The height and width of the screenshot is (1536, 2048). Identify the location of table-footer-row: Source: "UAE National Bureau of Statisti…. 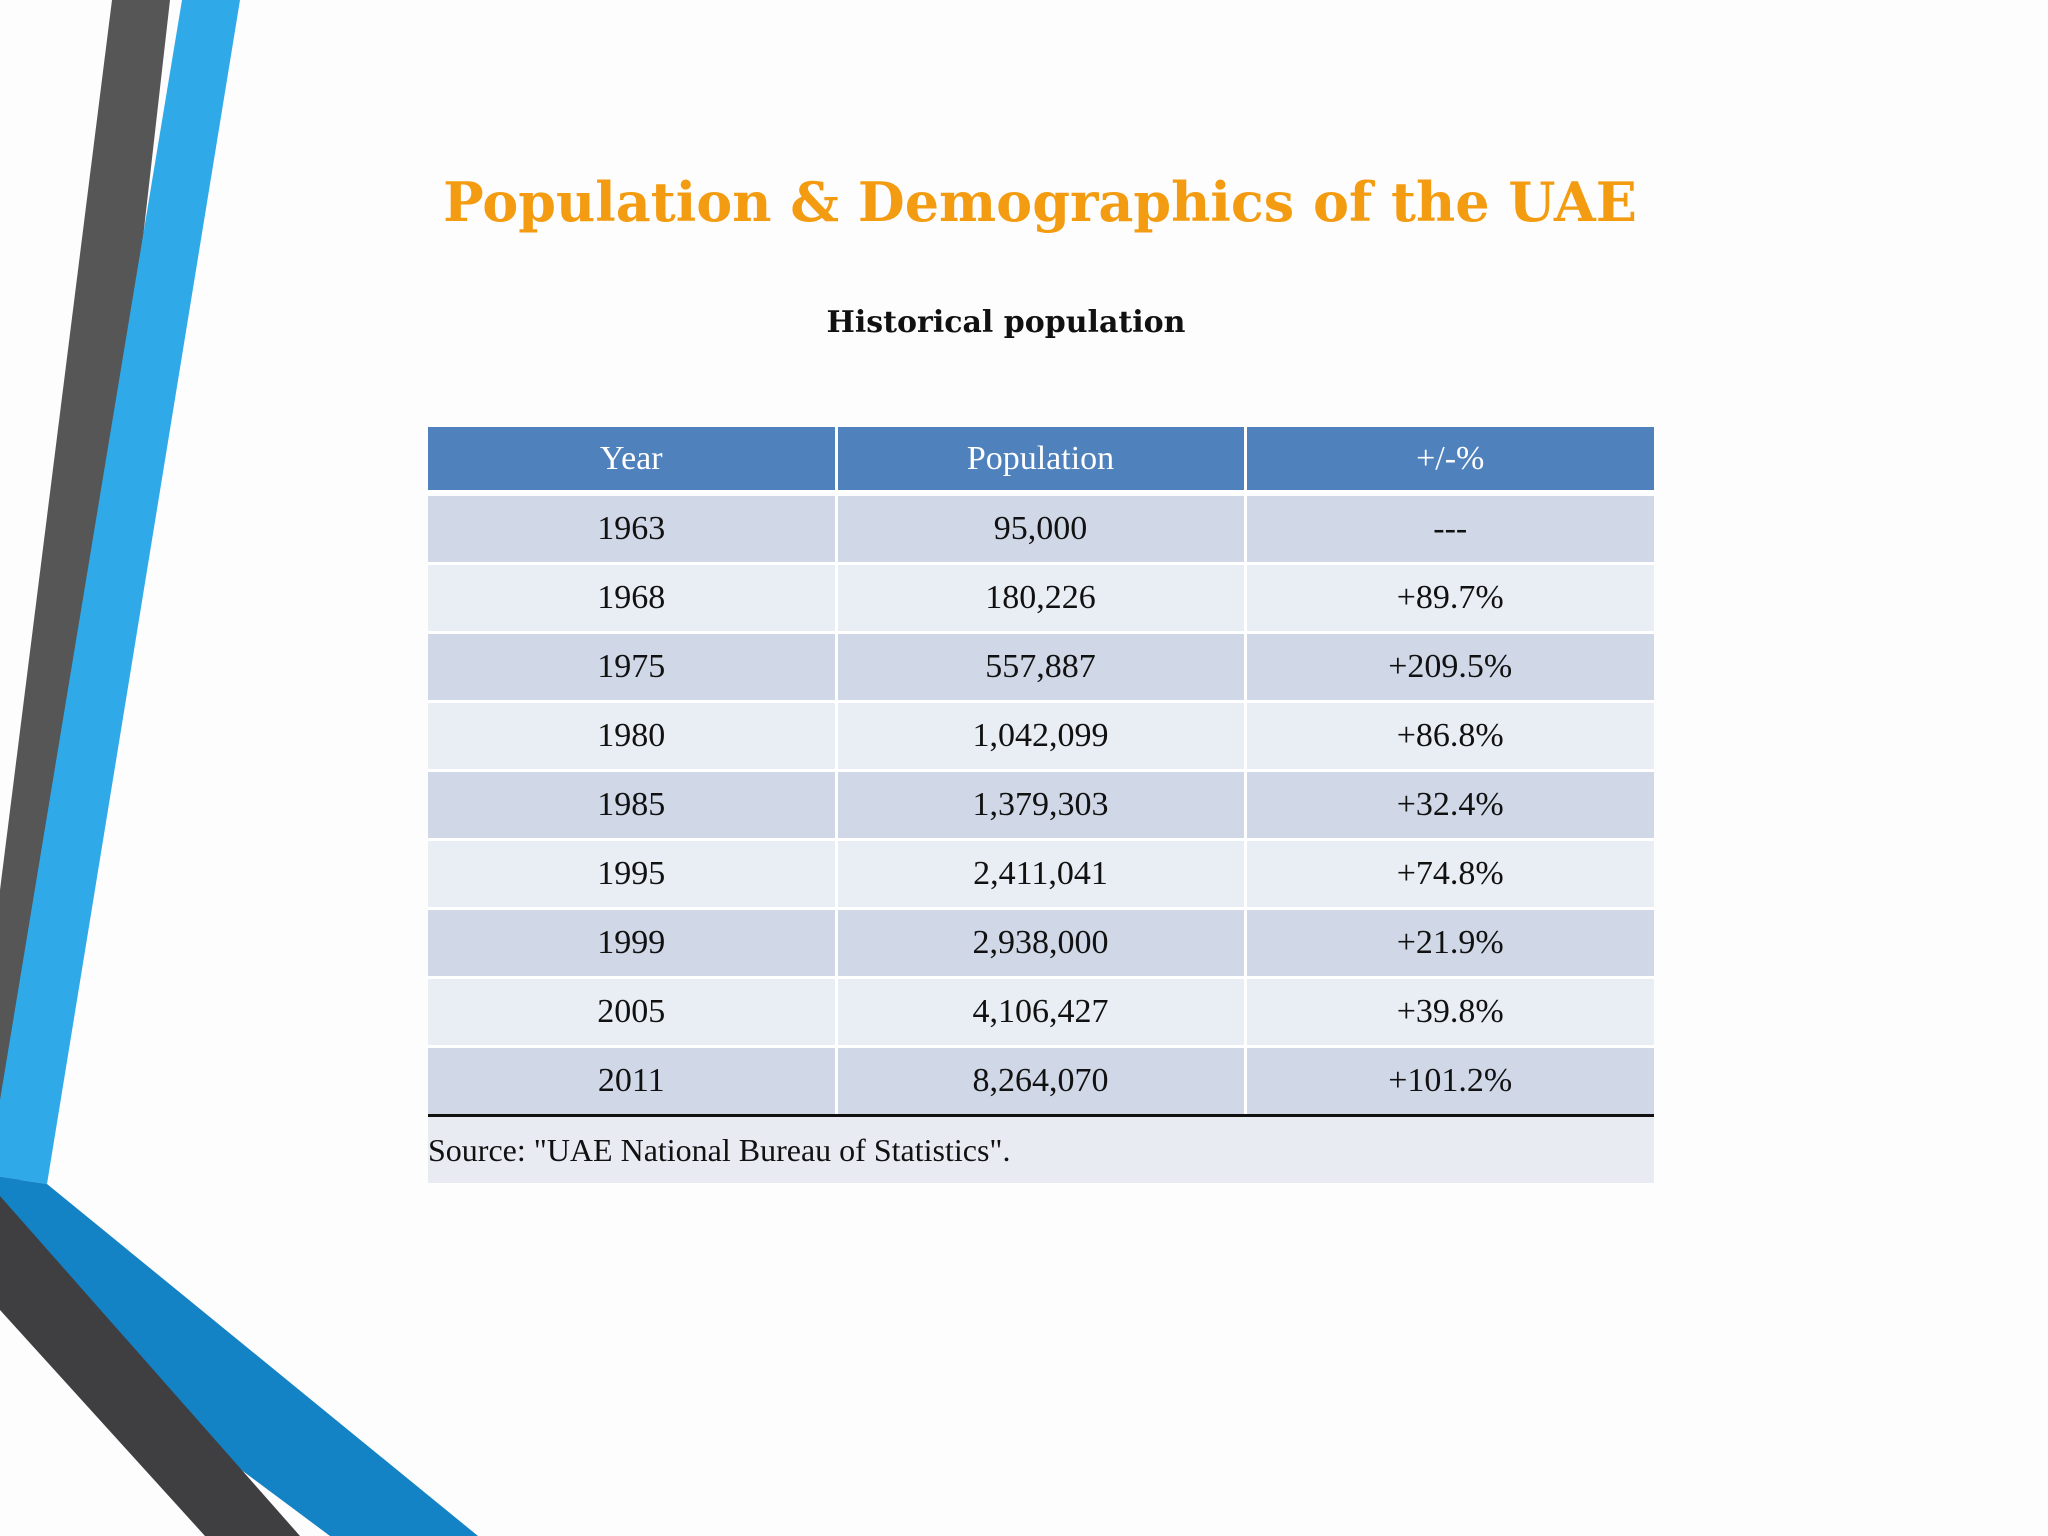
(1041, 1149).